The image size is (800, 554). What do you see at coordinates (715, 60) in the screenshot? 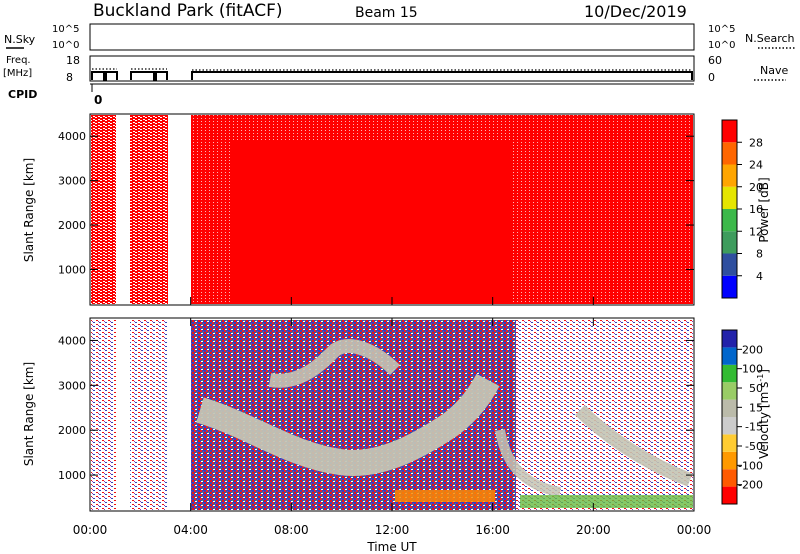
I see `nave-tick-top: 60` at bounding box center [715, 60].